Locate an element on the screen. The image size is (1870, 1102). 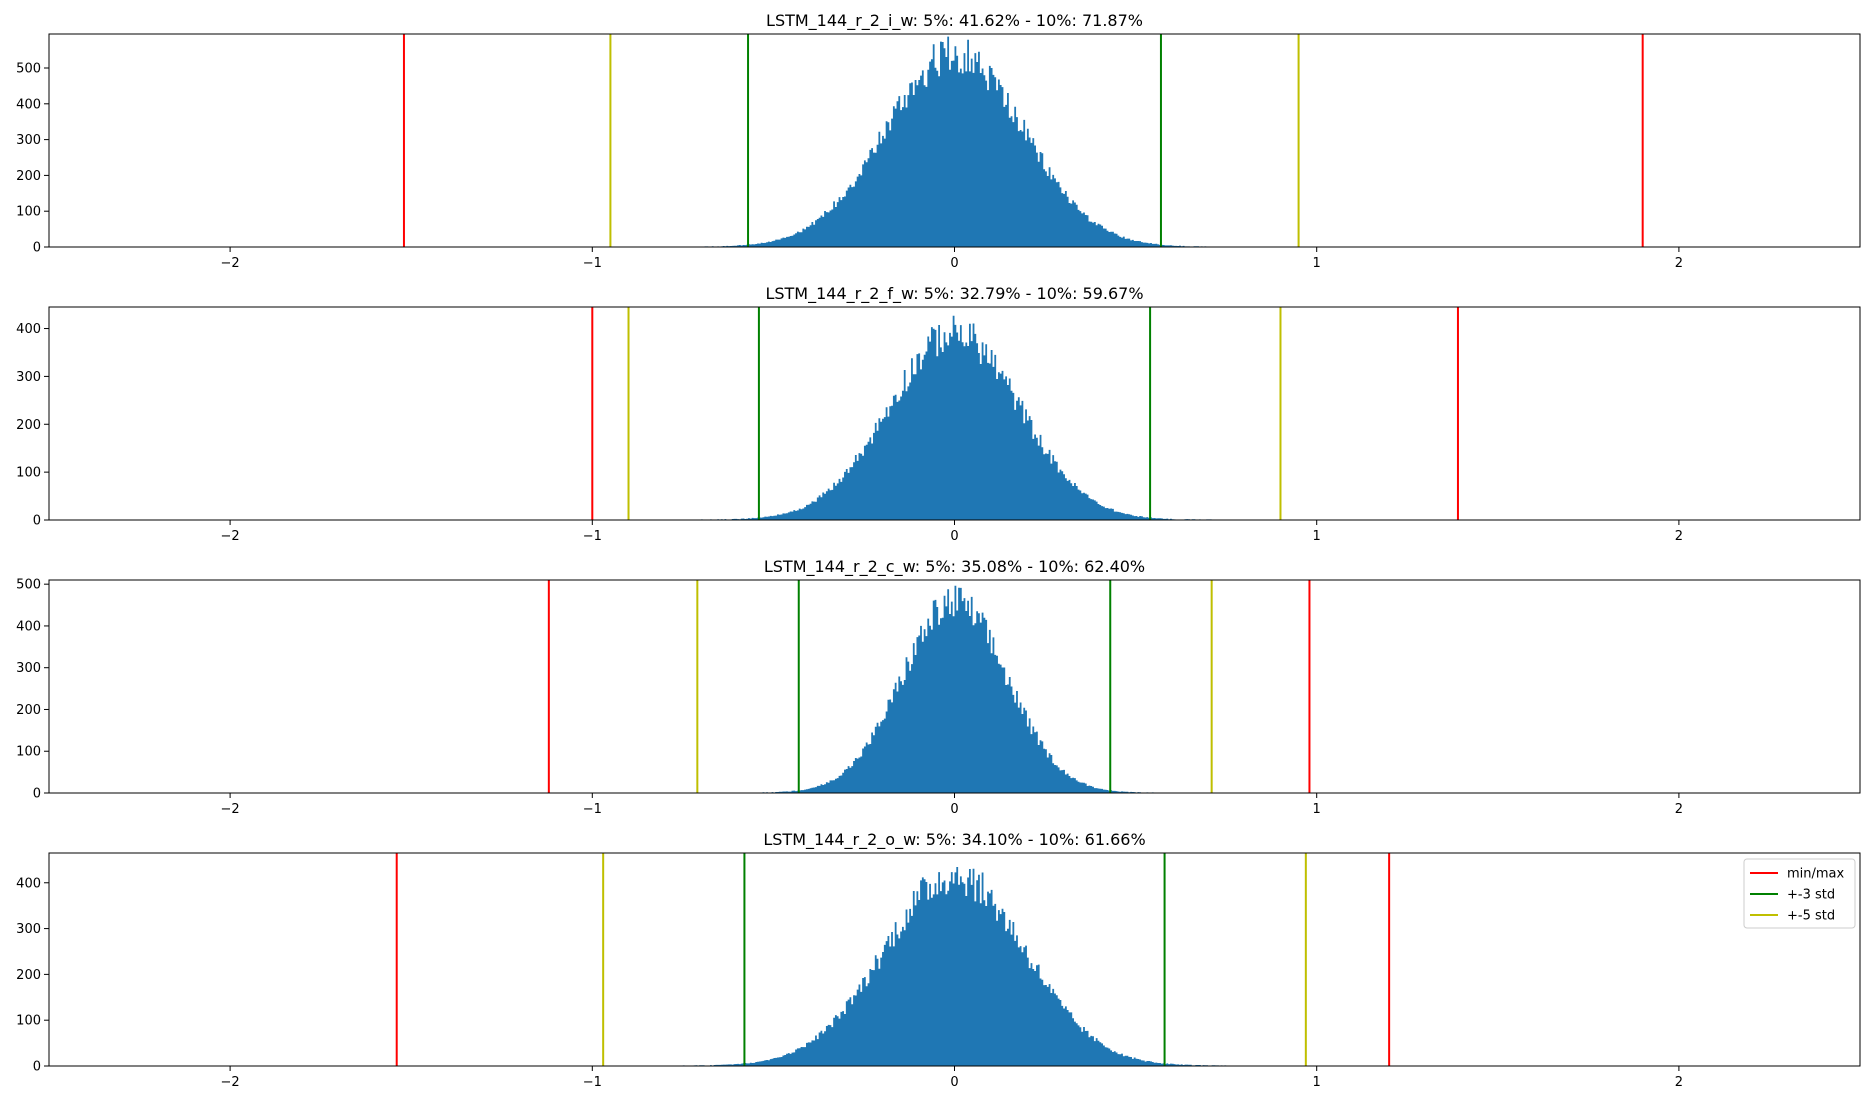
legend-label: +-5 std is located at coordinates (1811, 916).